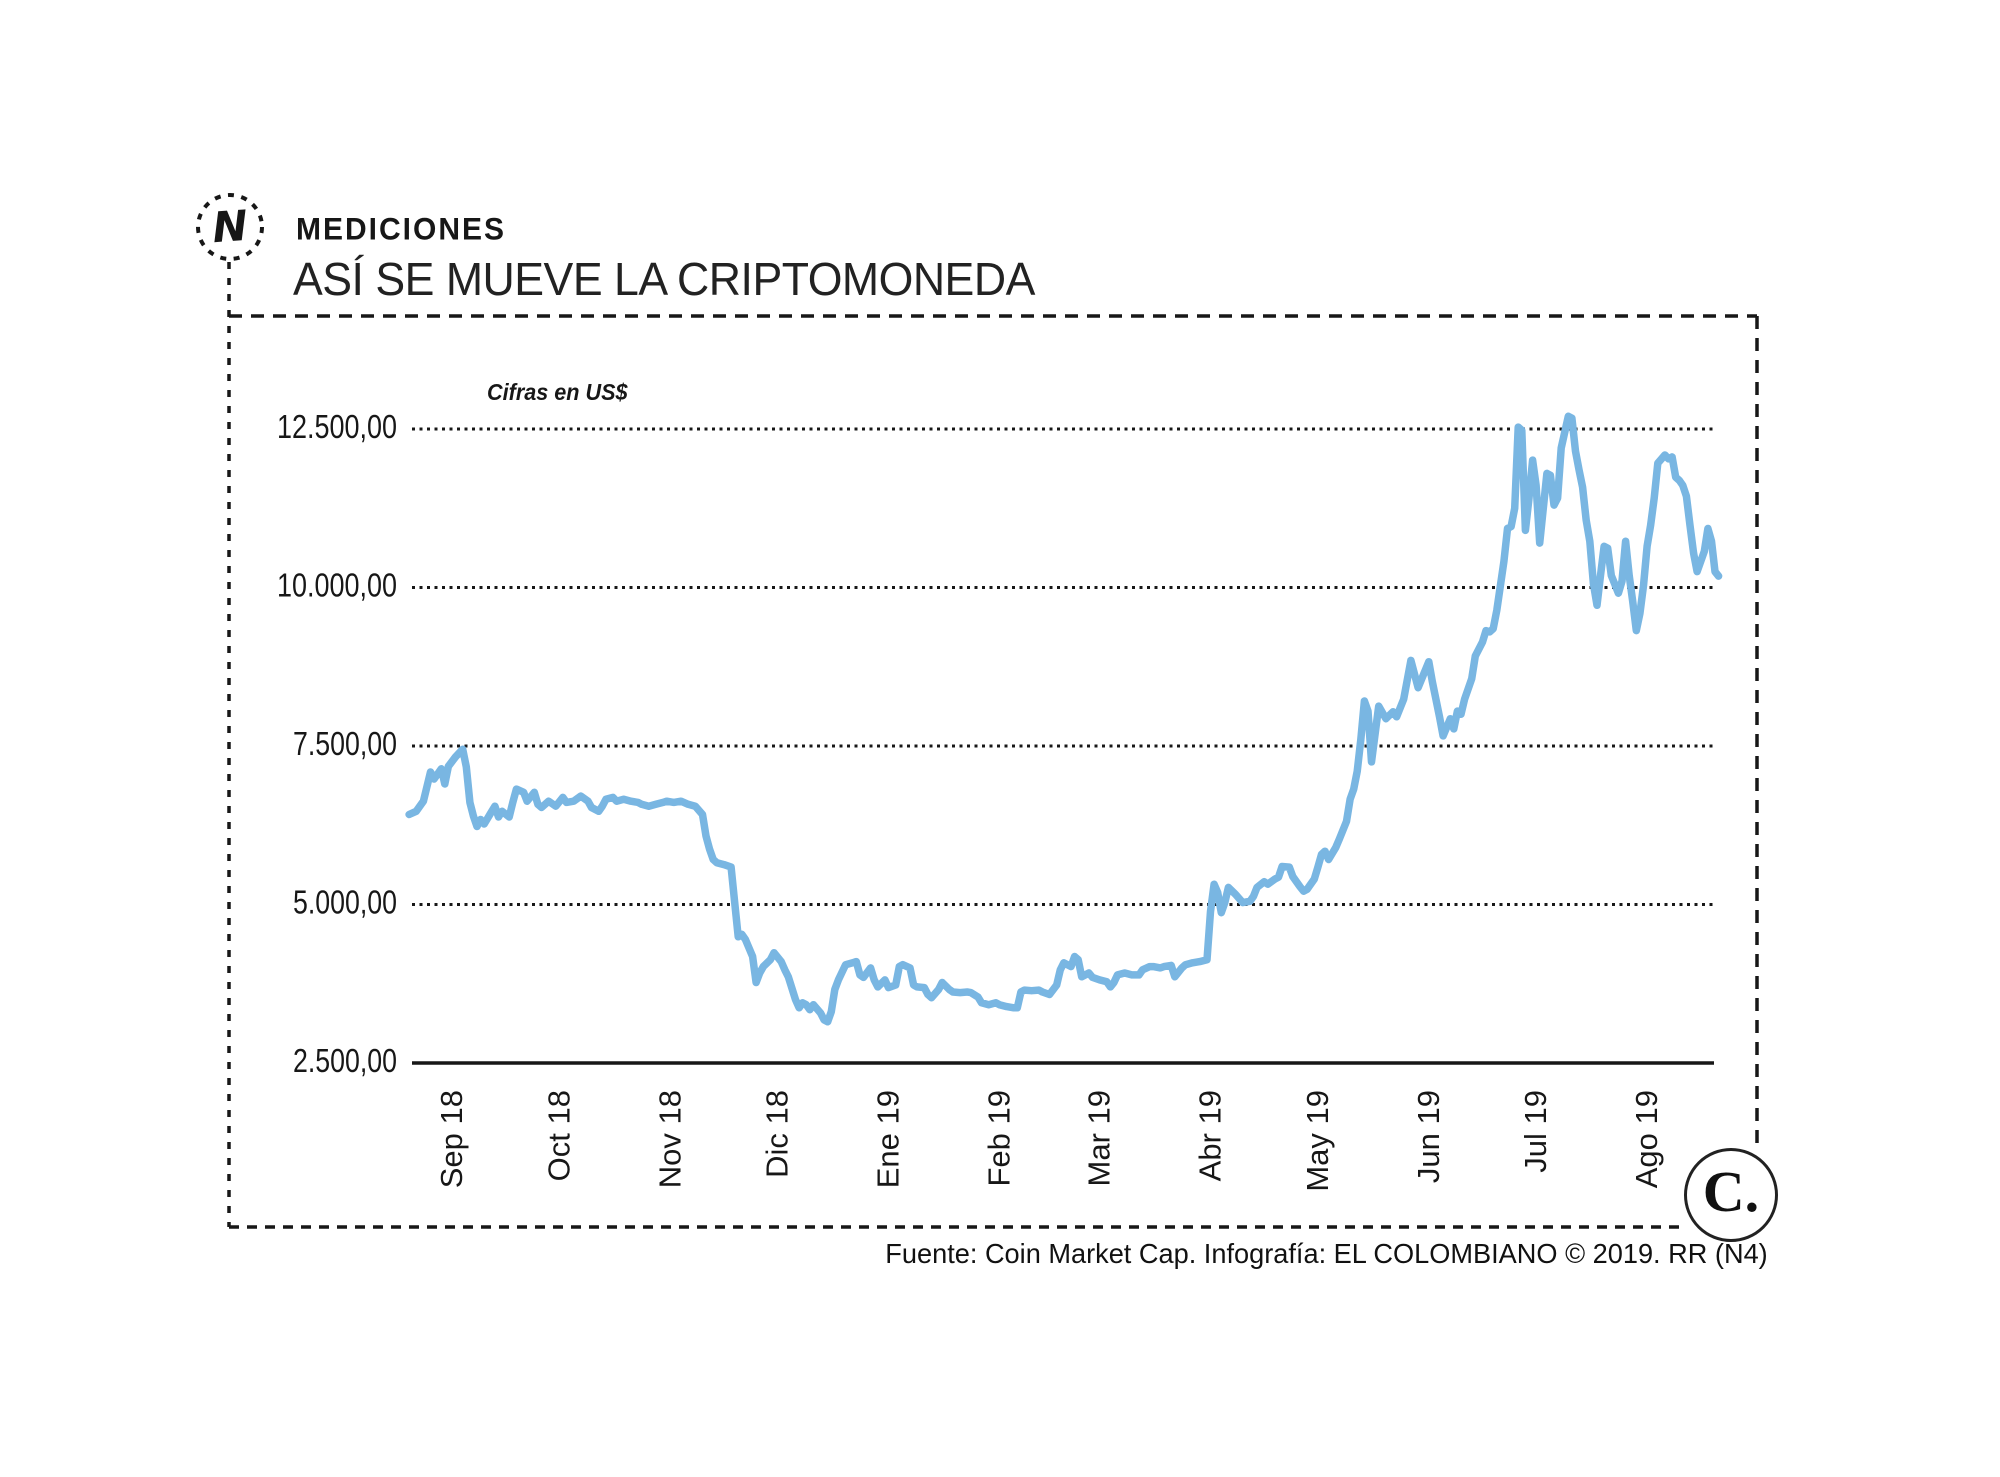 This screenshot has width=2000, height=1477. What do you see at coordinates (345, 743) in the screenshot?
I see `y-axis-label: 7.500,00` at bounding box center [345, 743].